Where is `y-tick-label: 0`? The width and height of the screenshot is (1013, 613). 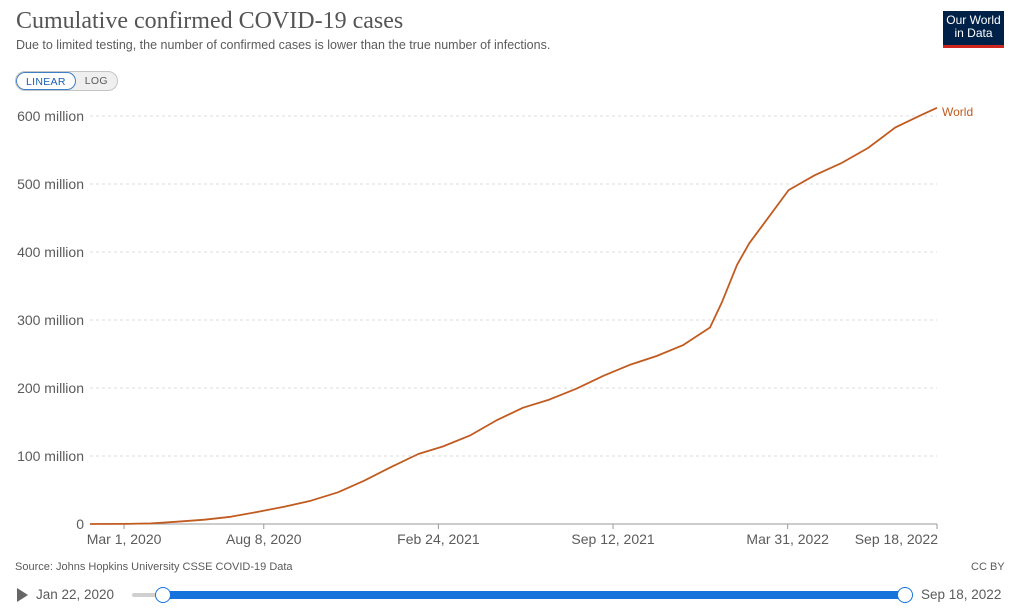
y-tick-label: 0 is located at coordinates (80, 524).